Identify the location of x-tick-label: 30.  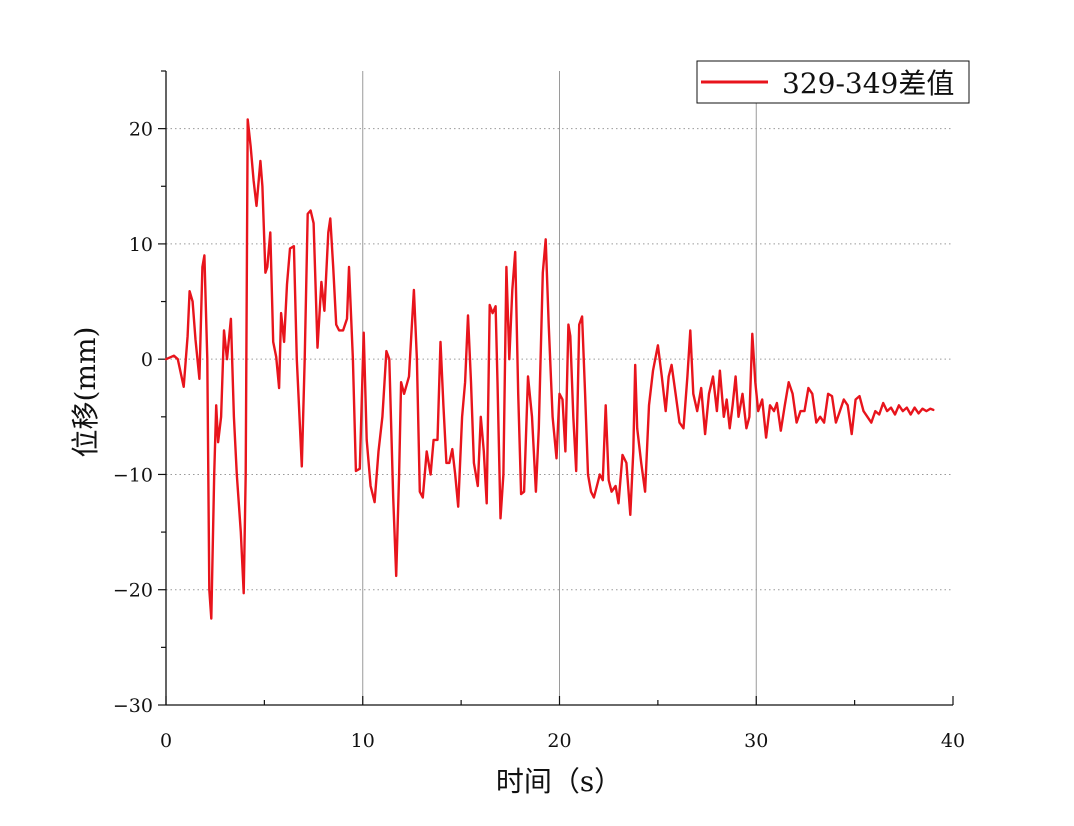
(756, 741).